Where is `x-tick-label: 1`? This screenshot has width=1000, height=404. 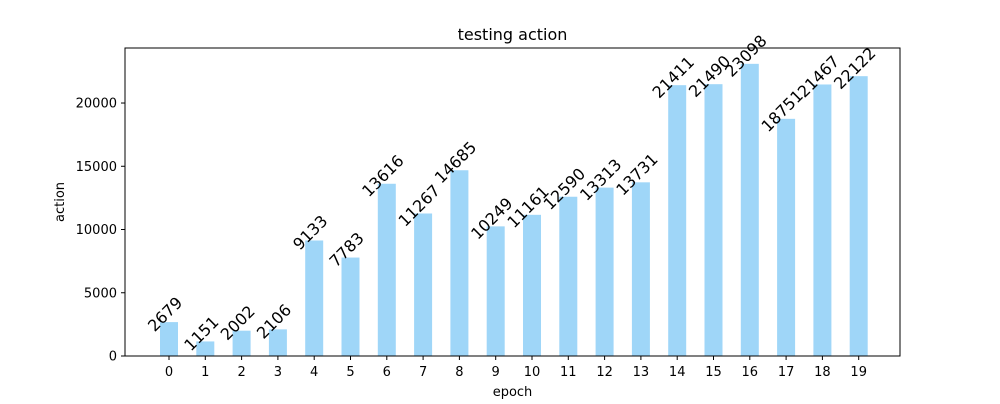
x-tick-label: 1 is located at coordinates (205, 372).